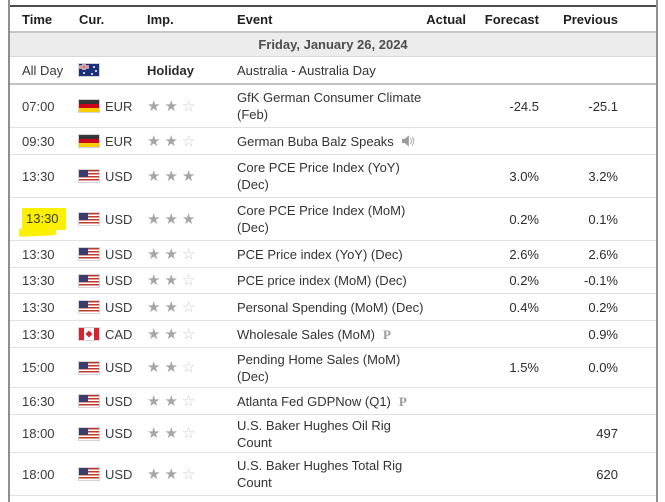 This screenshot has width=665, height=502. Describe the element at coordinates (325, 334) in the screenshot. I see `event-cell: Wholesale Sales (MoM) P` at that location.